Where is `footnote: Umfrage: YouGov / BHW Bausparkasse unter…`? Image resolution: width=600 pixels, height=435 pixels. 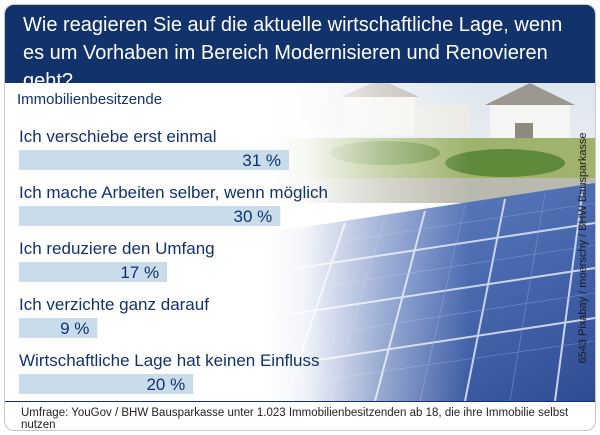
footnote: Umfrage: YouGov / BHW Bausparkasse unter… is located at coordinates (295, 419).